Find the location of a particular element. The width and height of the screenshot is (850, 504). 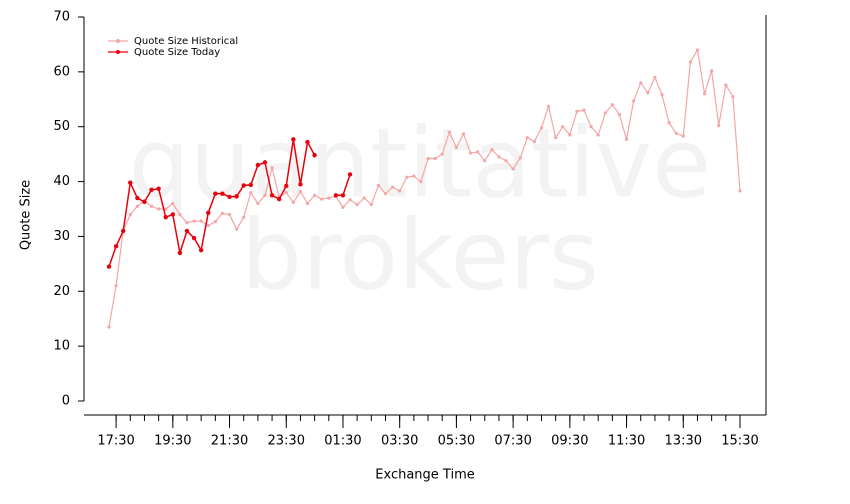

y-tick-label: 20 is located at coordinates (61, 291).